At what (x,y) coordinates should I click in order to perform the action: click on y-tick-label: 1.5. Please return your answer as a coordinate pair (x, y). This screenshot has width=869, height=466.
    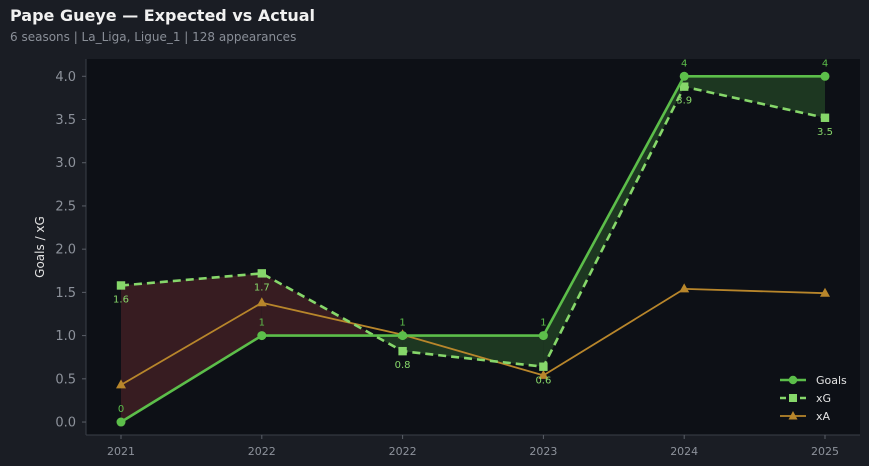
    Looking at the image, I should click on (65, 293).